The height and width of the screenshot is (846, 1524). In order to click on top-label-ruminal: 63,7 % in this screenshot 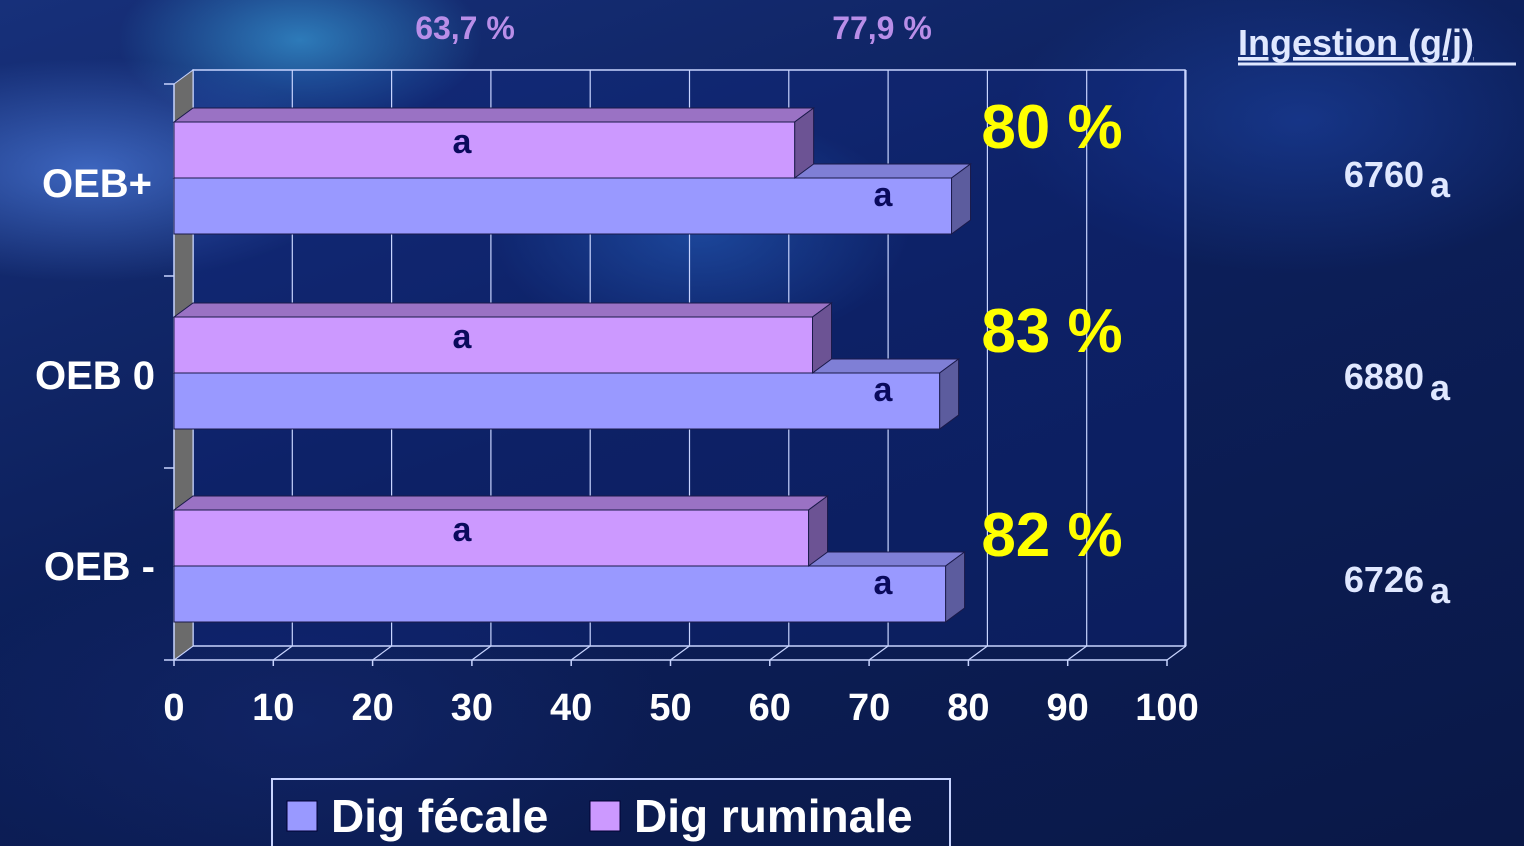, I will do `click(465, 28)`.